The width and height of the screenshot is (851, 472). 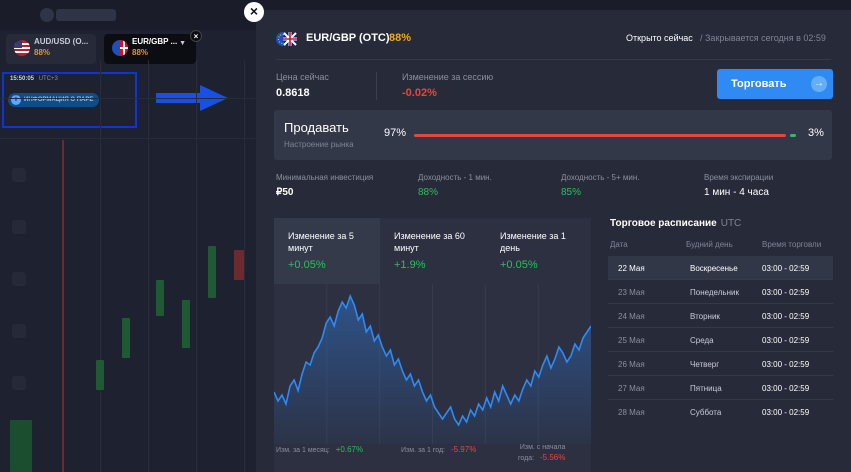 I want to click on footer-label: Изм. за 1 месяц:, so click(x=303, y=450).